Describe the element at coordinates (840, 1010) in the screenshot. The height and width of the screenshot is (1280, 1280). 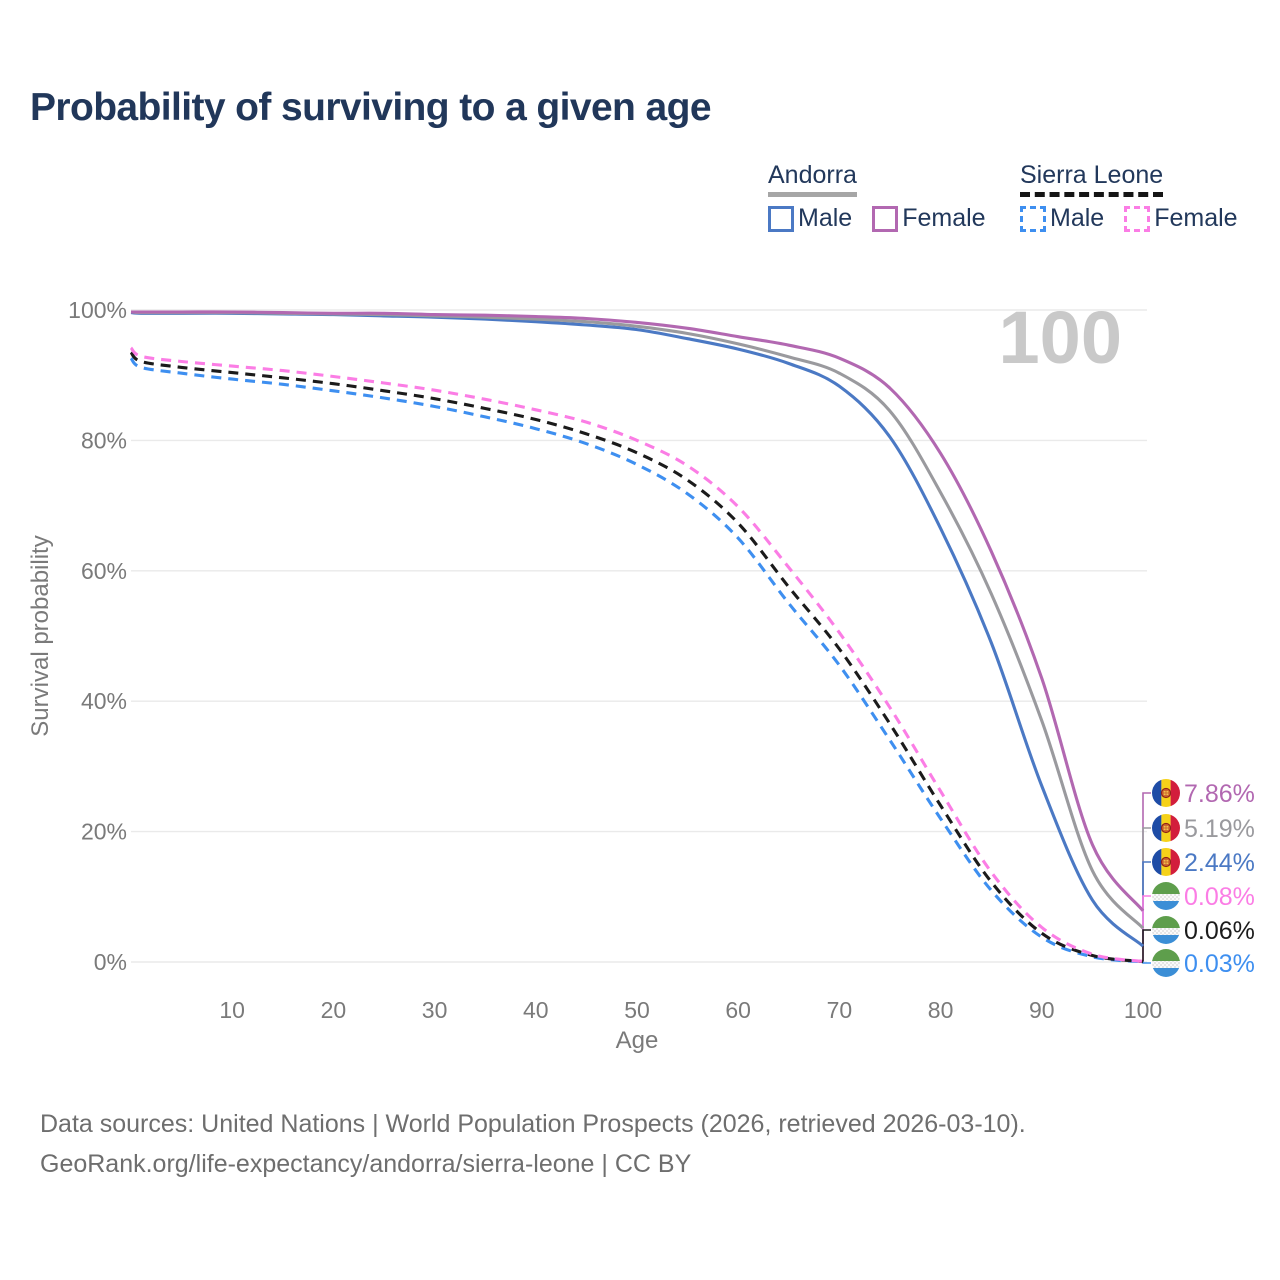
I see `x-tick-label-70: 70` at that location.